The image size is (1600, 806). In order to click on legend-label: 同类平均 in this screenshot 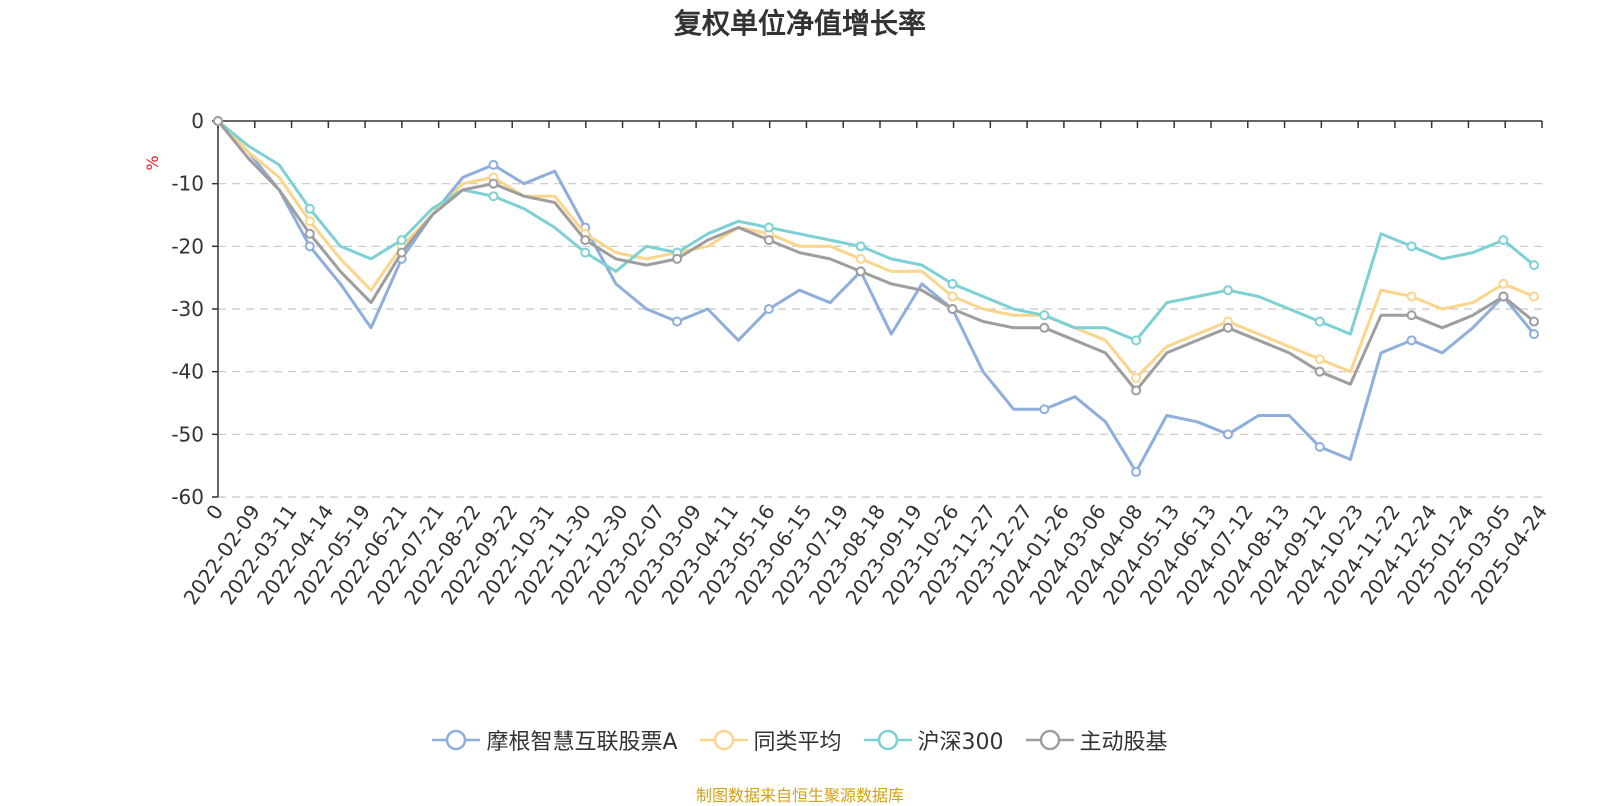, I will do `click(797, 742)`.